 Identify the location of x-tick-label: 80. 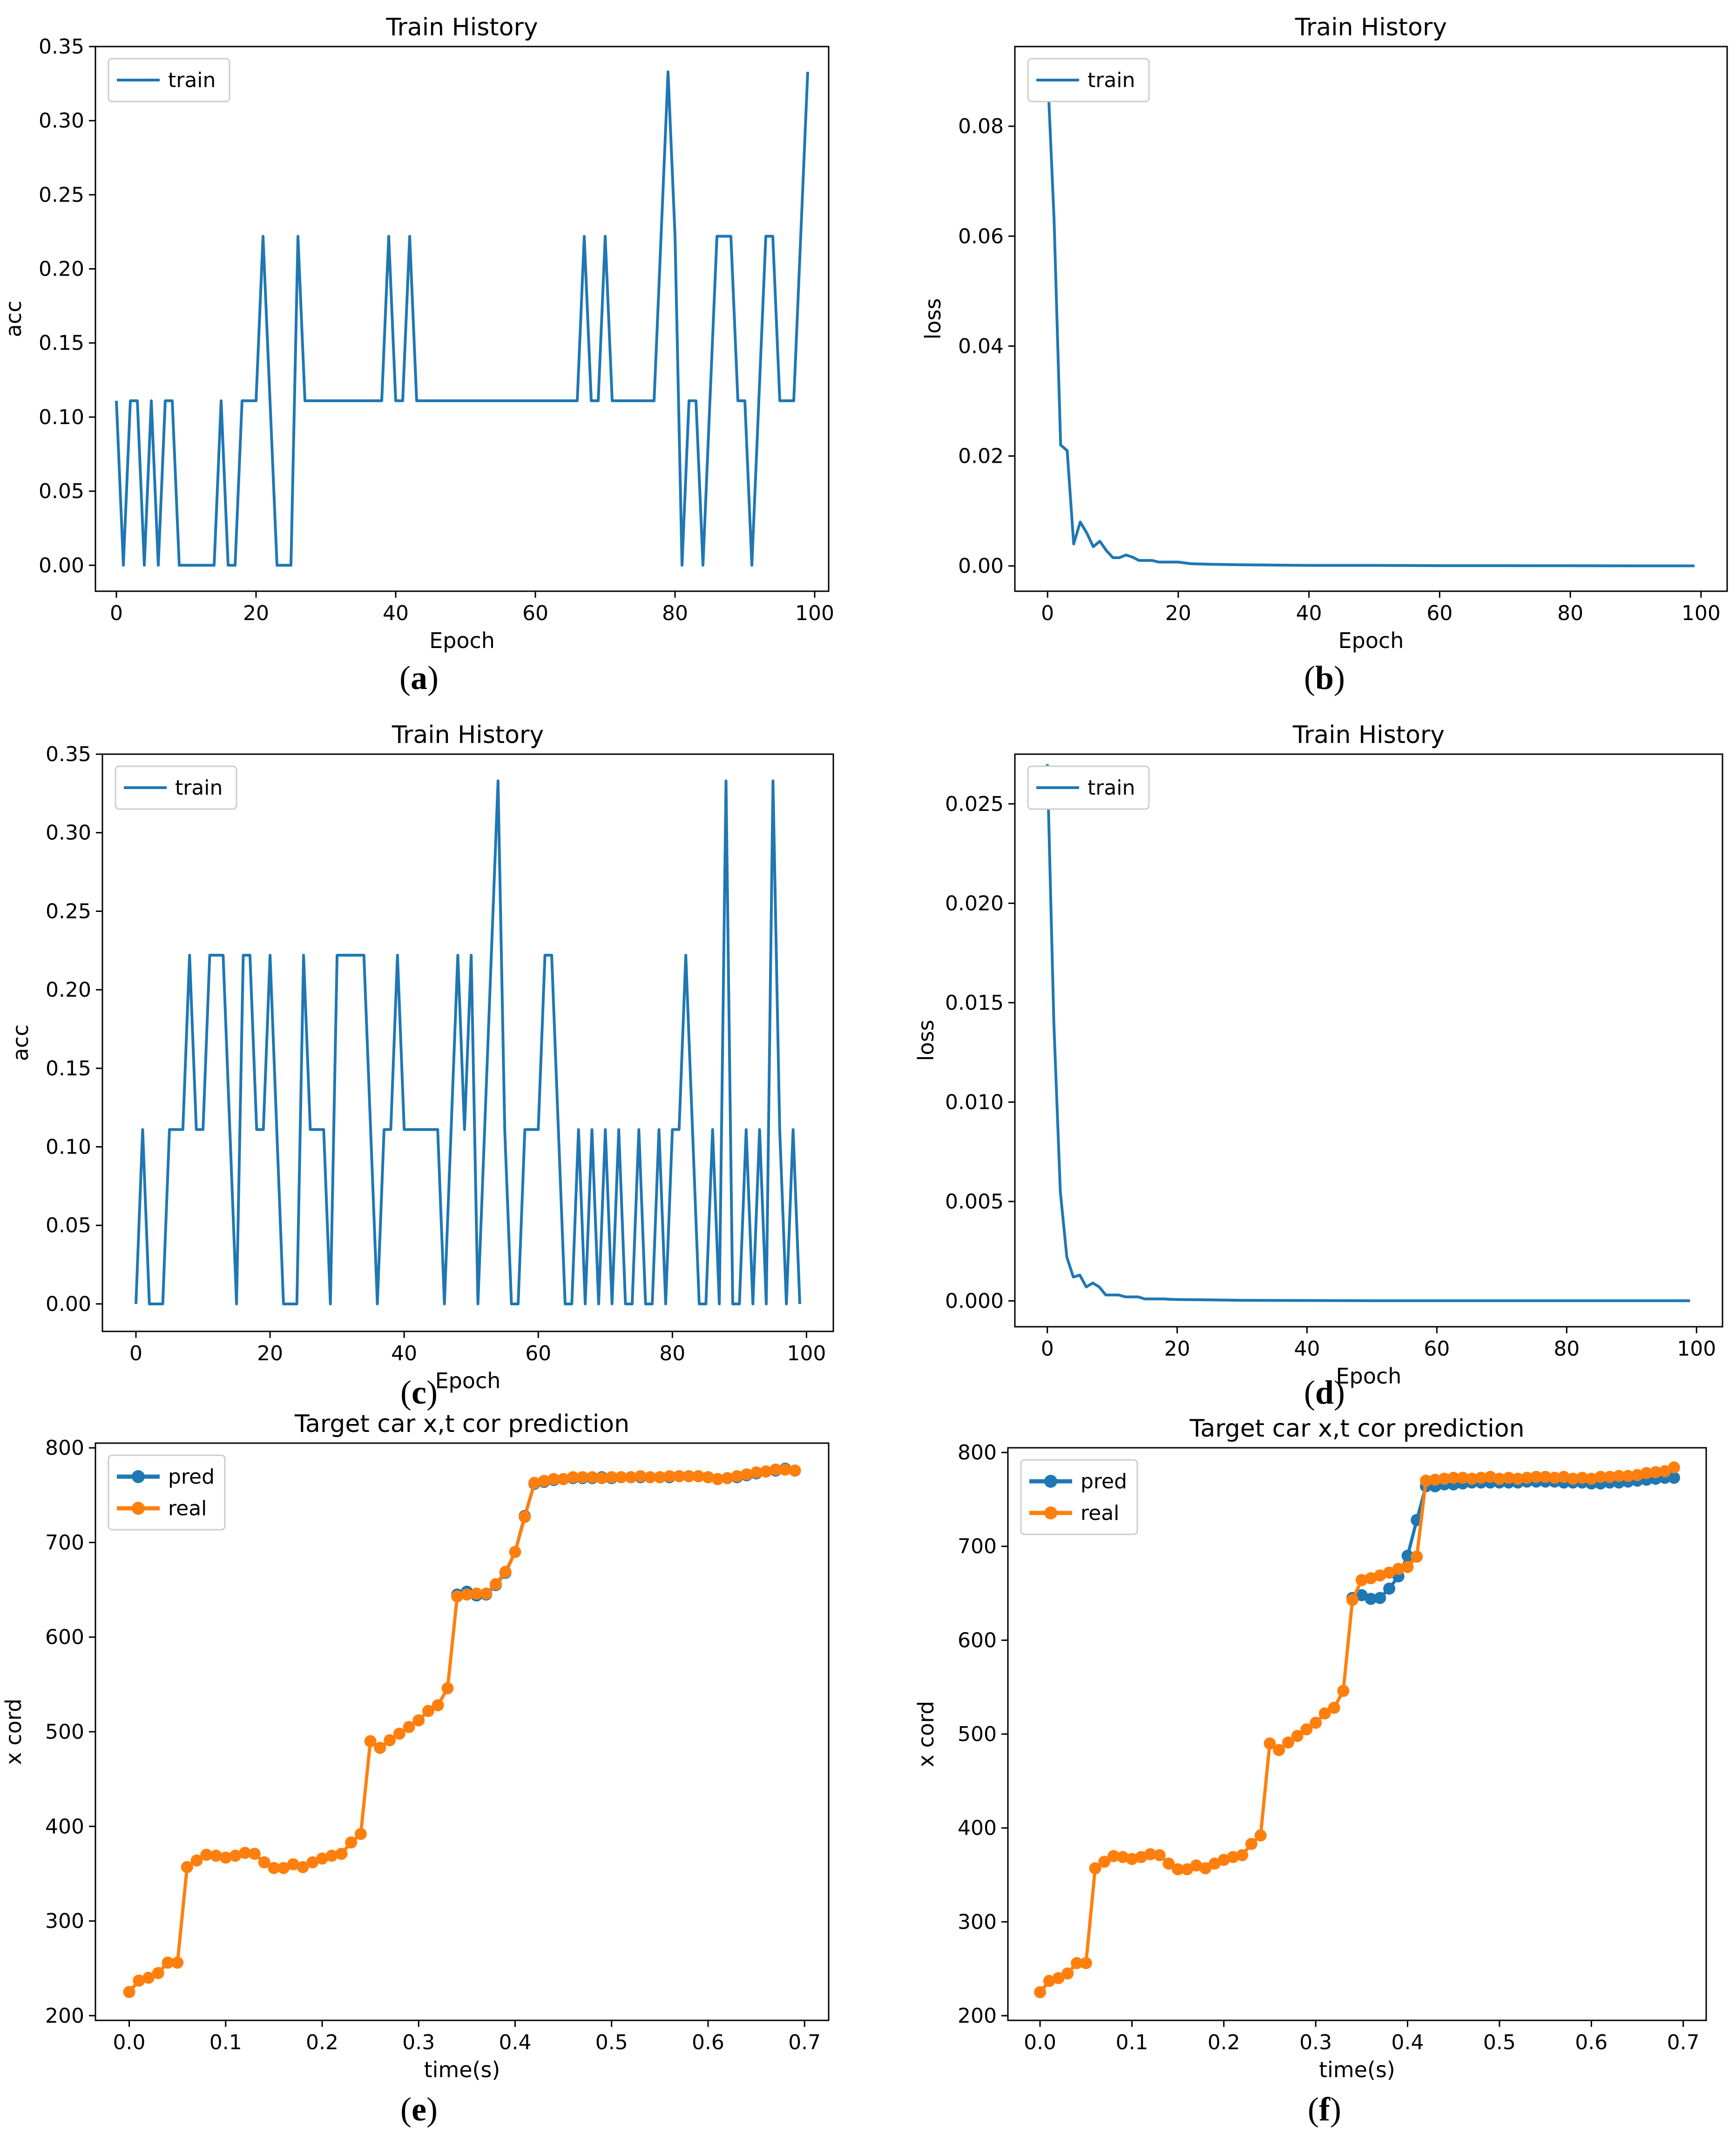
(1570, 613).